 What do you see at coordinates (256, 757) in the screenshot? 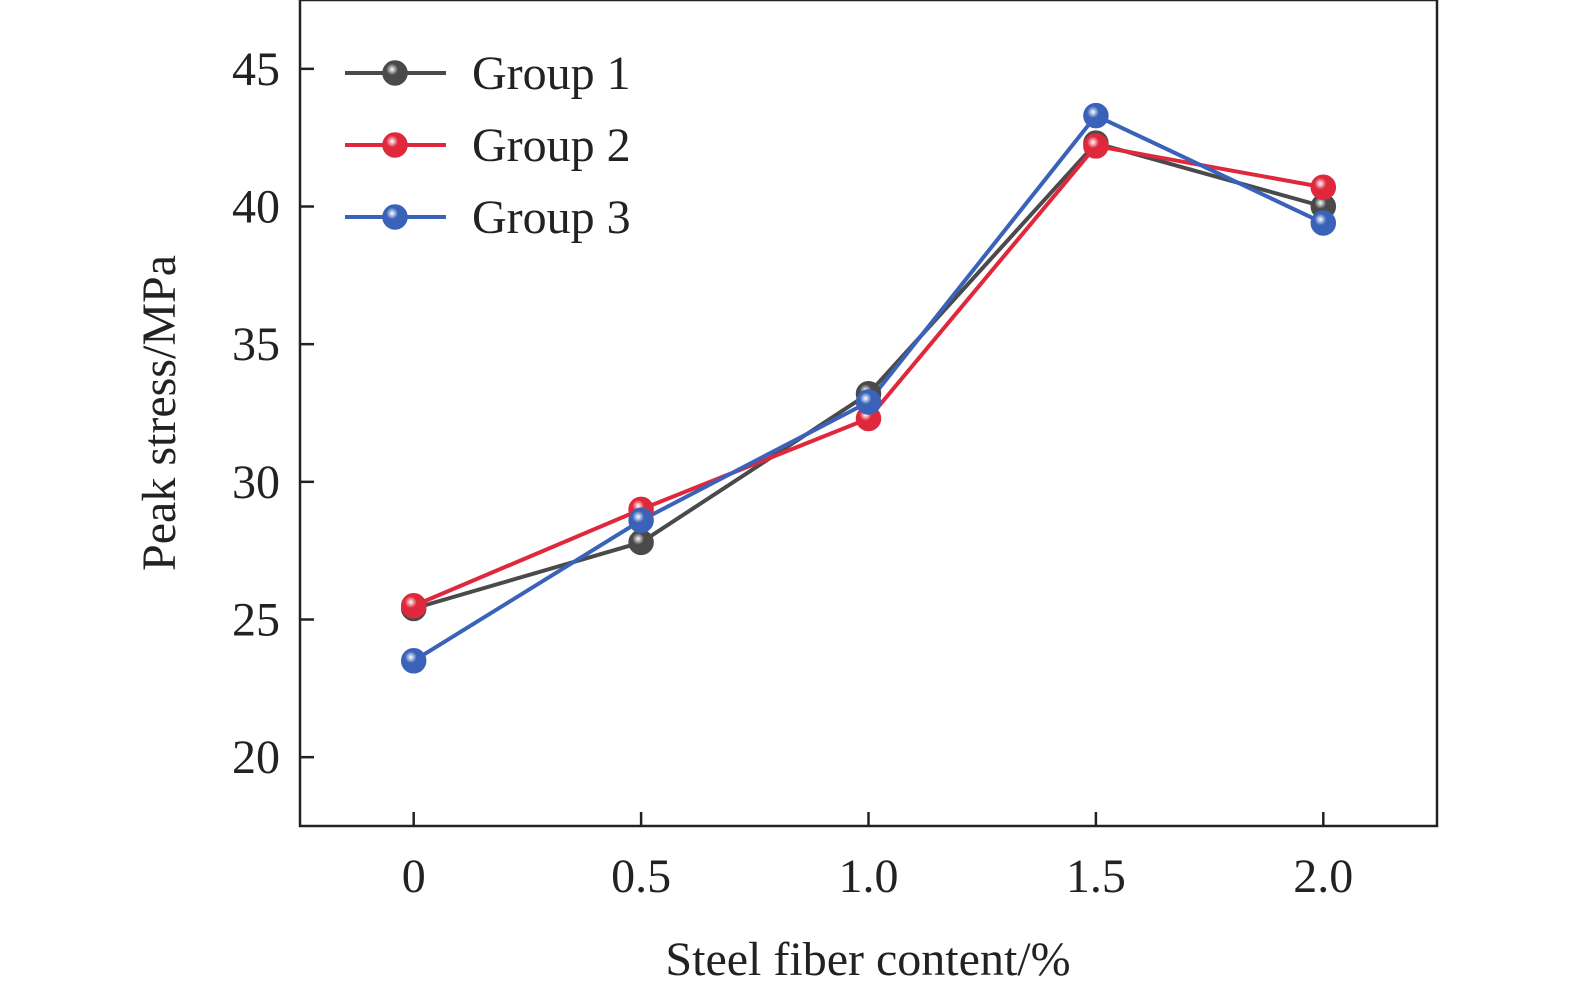
I see `y-tick-label: 20` at bounding box center [256, 757].